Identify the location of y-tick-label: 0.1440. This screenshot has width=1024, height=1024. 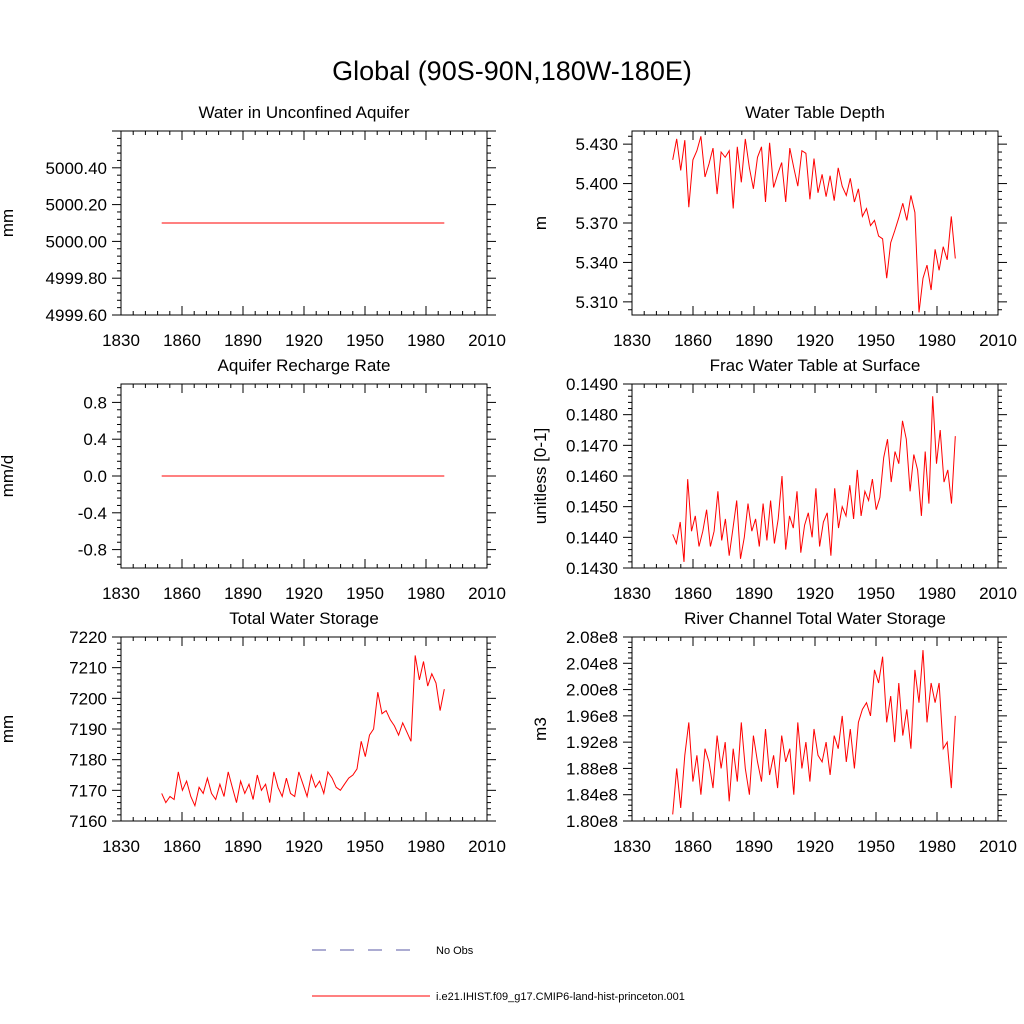
(592, 537).